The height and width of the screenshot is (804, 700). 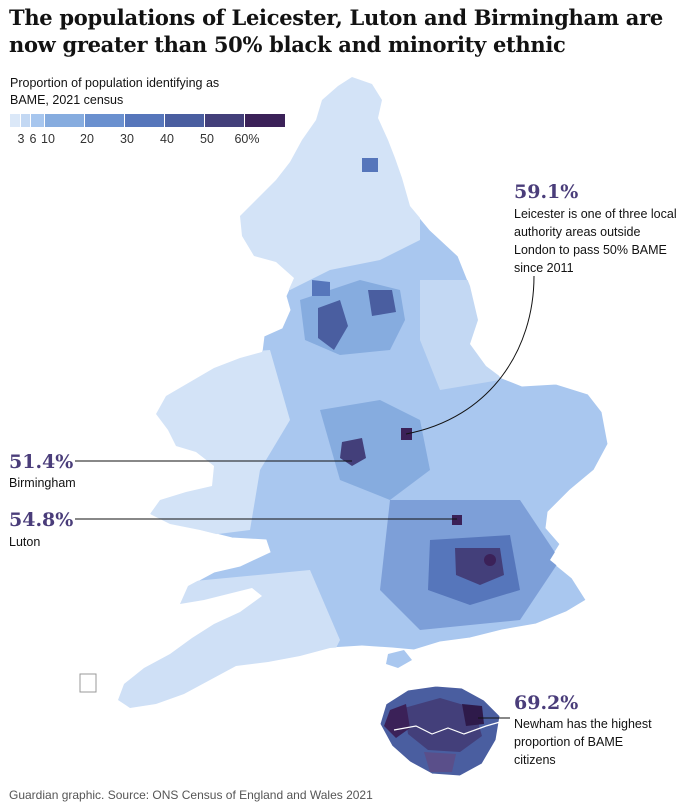 What do you see at coordinates (21, 139) in the screenshot?
I see `legend-tick: 3` at bounding box center [21, 139].